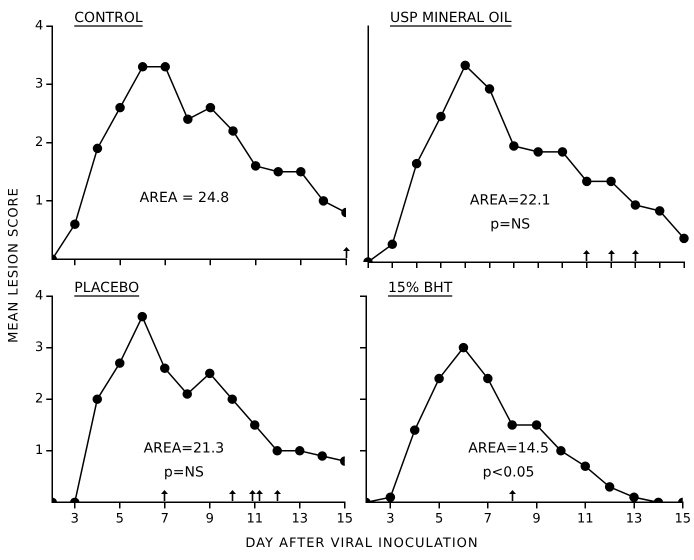  Describe the element at coordinates (451, 18) in the screenshot. I see `chart-title: USP MINERAL OIL` at that location.